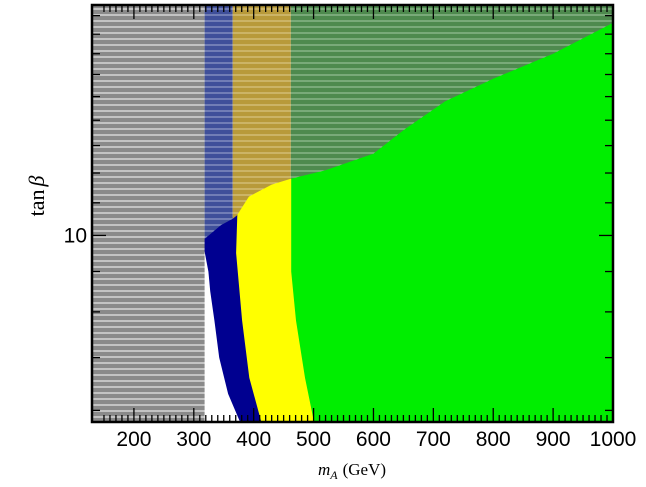 The width and height of the screenshot is (646, 487). What do you see at coordinates (148, 213) in the screenshot?
I see `hatched-region-gray` at bounding box center [148, 213].